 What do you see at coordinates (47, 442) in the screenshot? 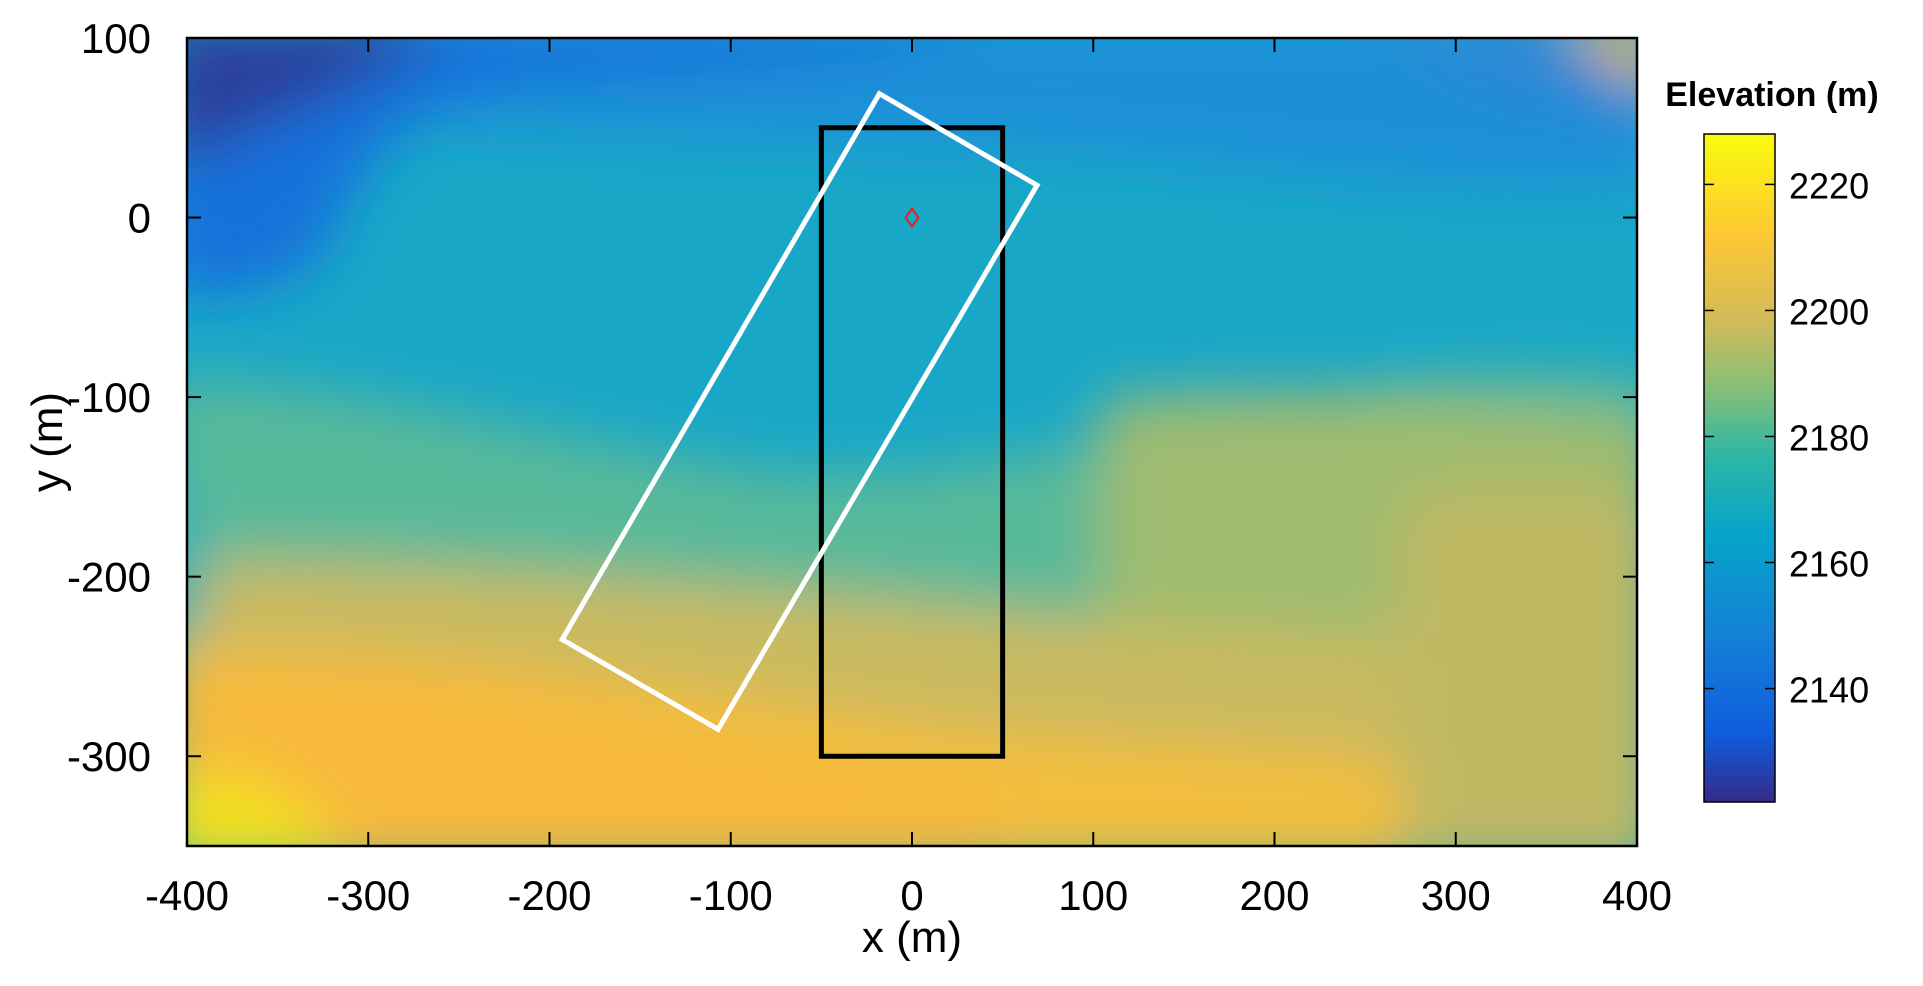
I see `y-axis-label: y (m)` at bounding box center [47, 442].